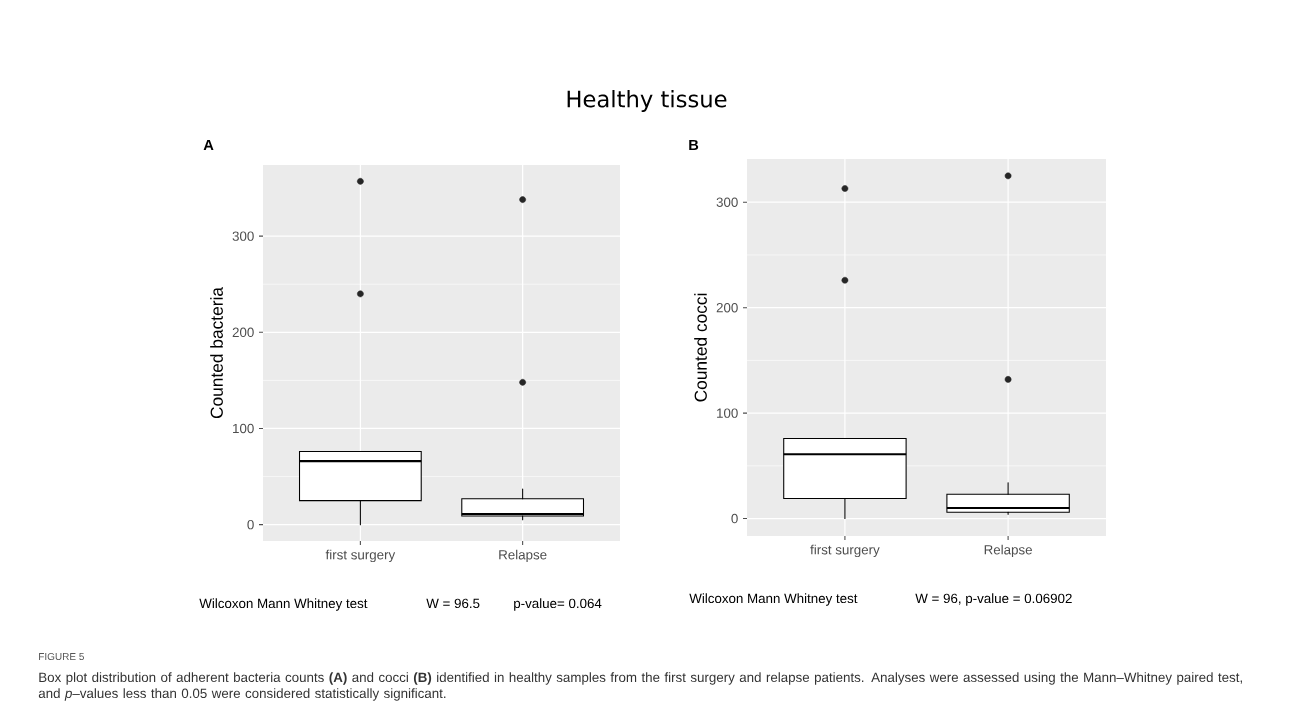 The width and height of the screenshot is (1293, 727). What do you see at coordinates (640, 686) in the screenshot?
I see `text: Box plot distribution of adherent bacteria counts (A) and cocci (B) identified in healthy samples from the first surgery and relapse patients. Analyses were assessed using the Mann–Whitney paired test, and p–values less than 0.05 were considered statistically significant.` at bounding box center [640, 686].